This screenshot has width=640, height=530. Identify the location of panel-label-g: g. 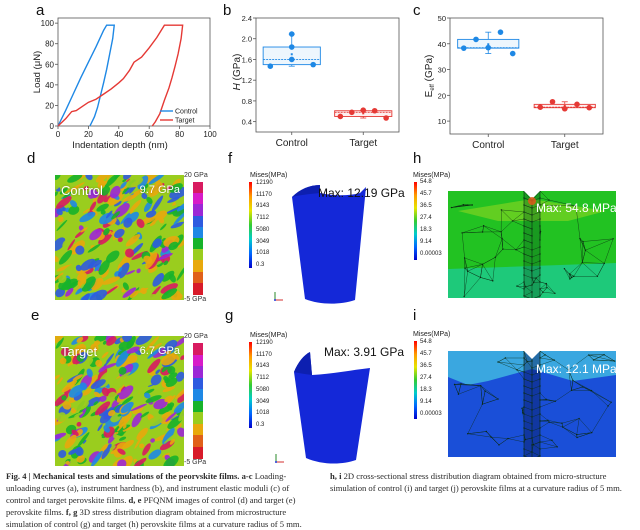
(229, 315).